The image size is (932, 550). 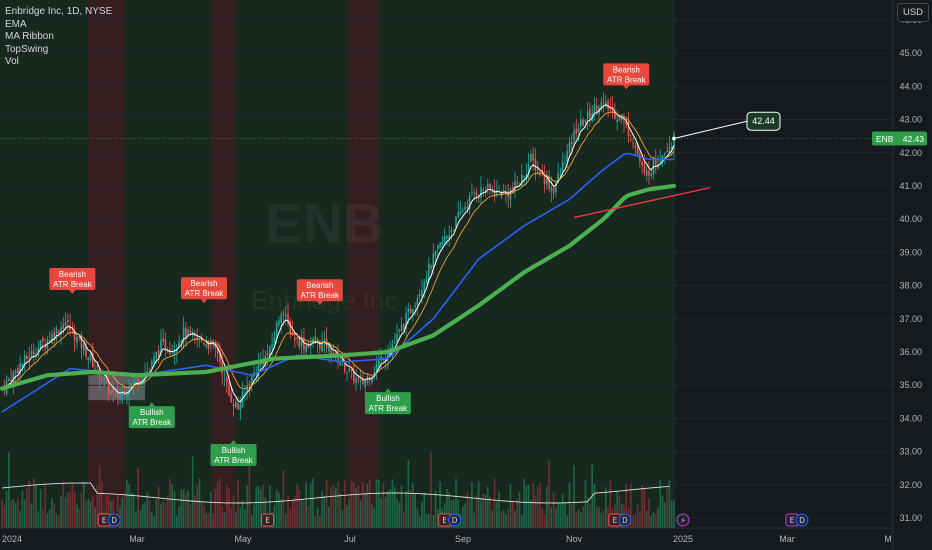 What do you see at coordinates (913, 12) in the screenshot?
I see `currency-button: USD` at bounding box center [913, 12].